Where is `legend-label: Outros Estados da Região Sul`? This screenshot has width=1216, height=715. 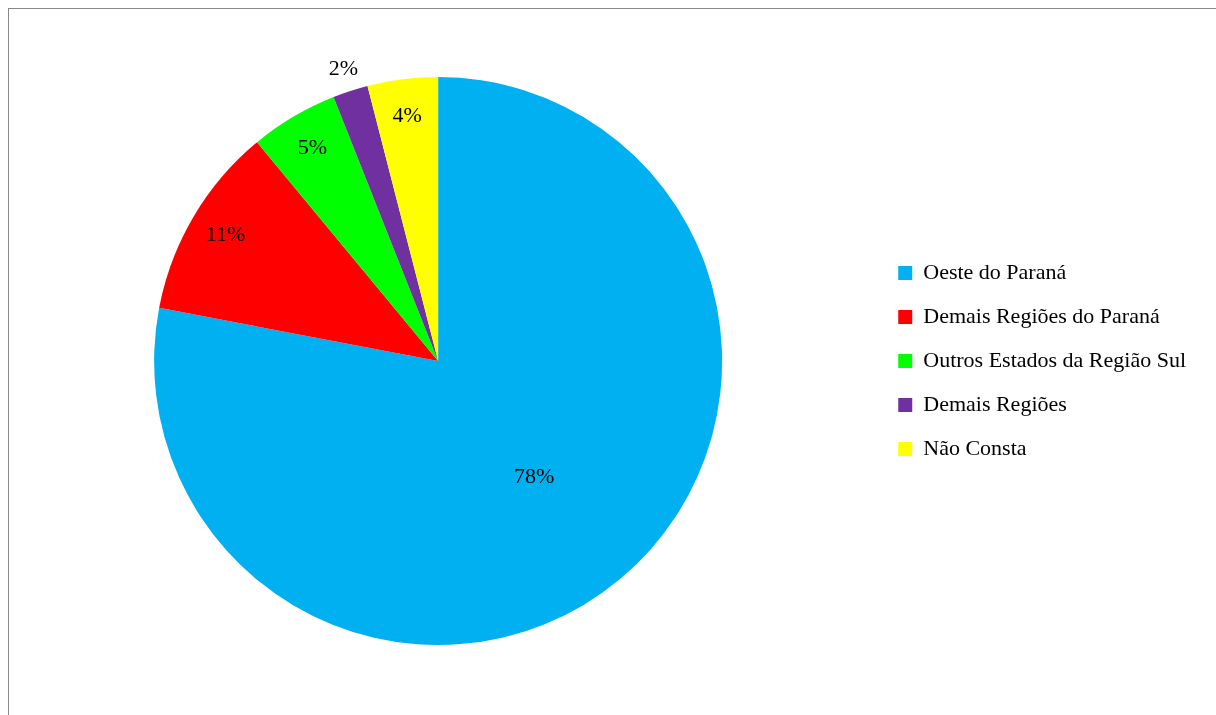
legend-label: Outros Estados da Região Sul is located at coordinates (1055, 359).